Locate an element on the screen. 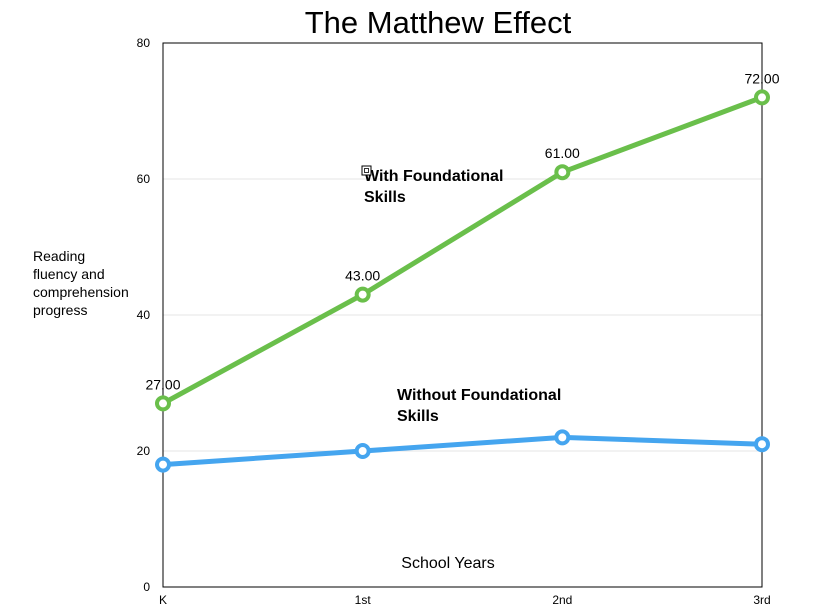 The width and height of the screenshot is (817, 613). series-line is located at coordinates (462, 451).